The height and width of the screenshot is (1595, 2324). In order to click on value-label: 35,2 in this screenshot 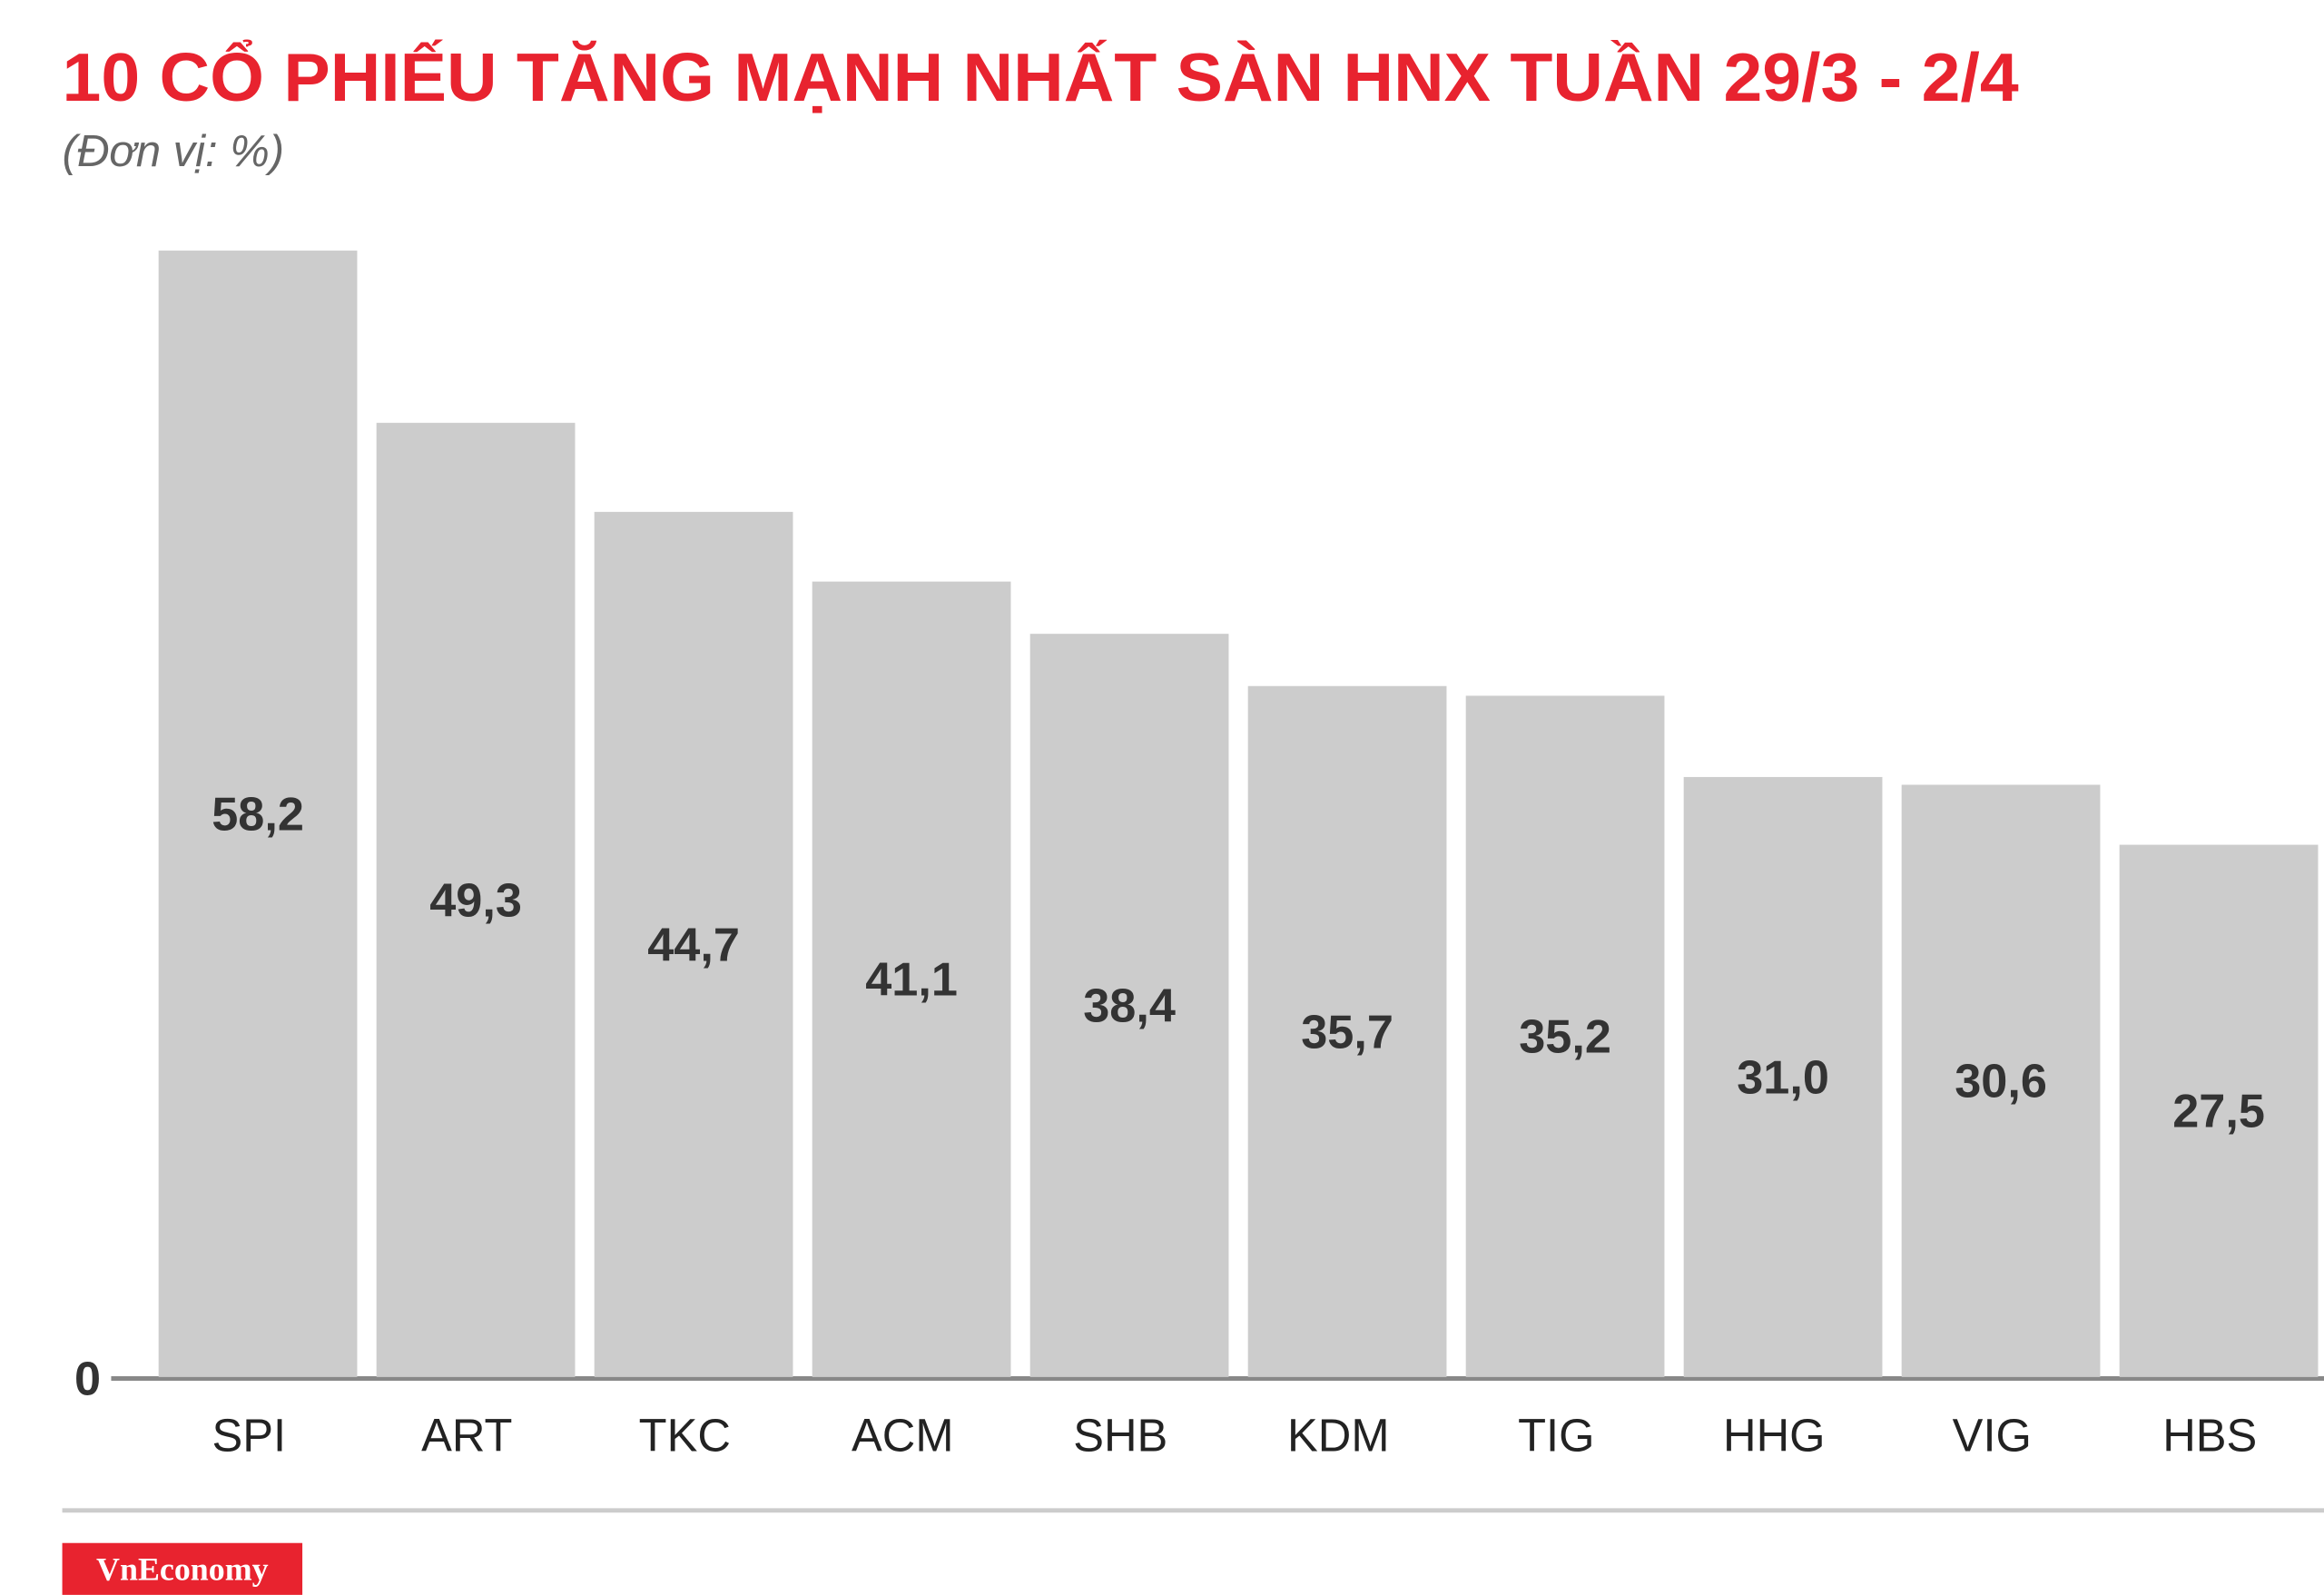, I will do `click(1565, 1037)`.